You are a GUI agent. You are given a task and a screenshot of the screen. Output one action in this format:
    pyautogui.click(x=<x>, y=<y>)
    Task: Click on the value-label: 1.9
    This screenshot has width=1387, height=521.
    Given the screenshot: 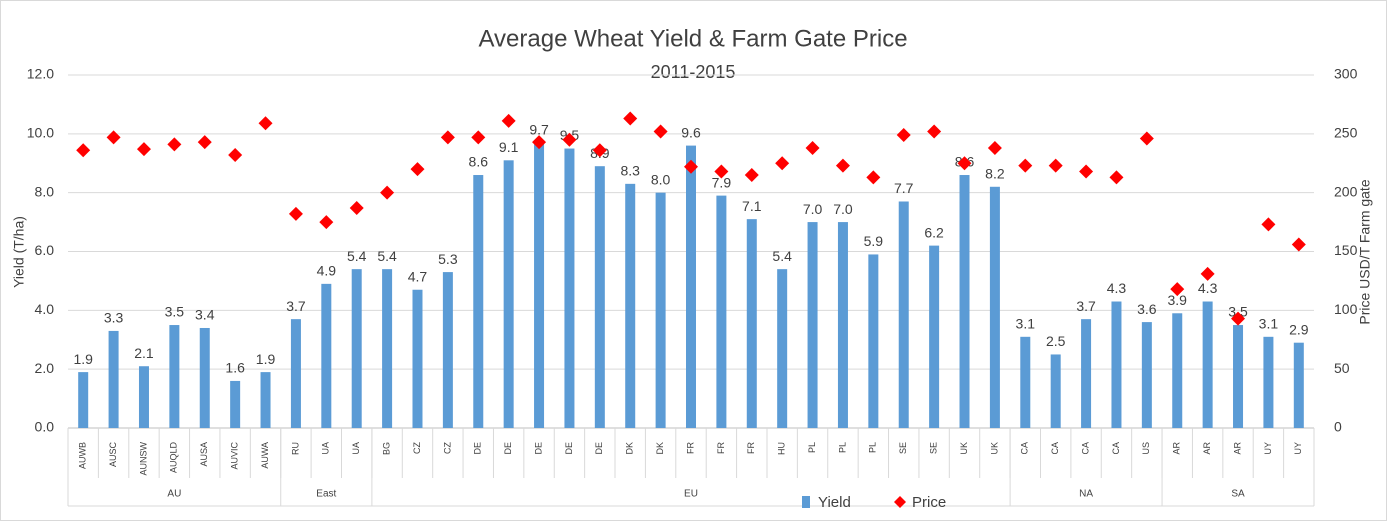 What is the action you would take?
    pyautogui.click(x=266, y=359)
    